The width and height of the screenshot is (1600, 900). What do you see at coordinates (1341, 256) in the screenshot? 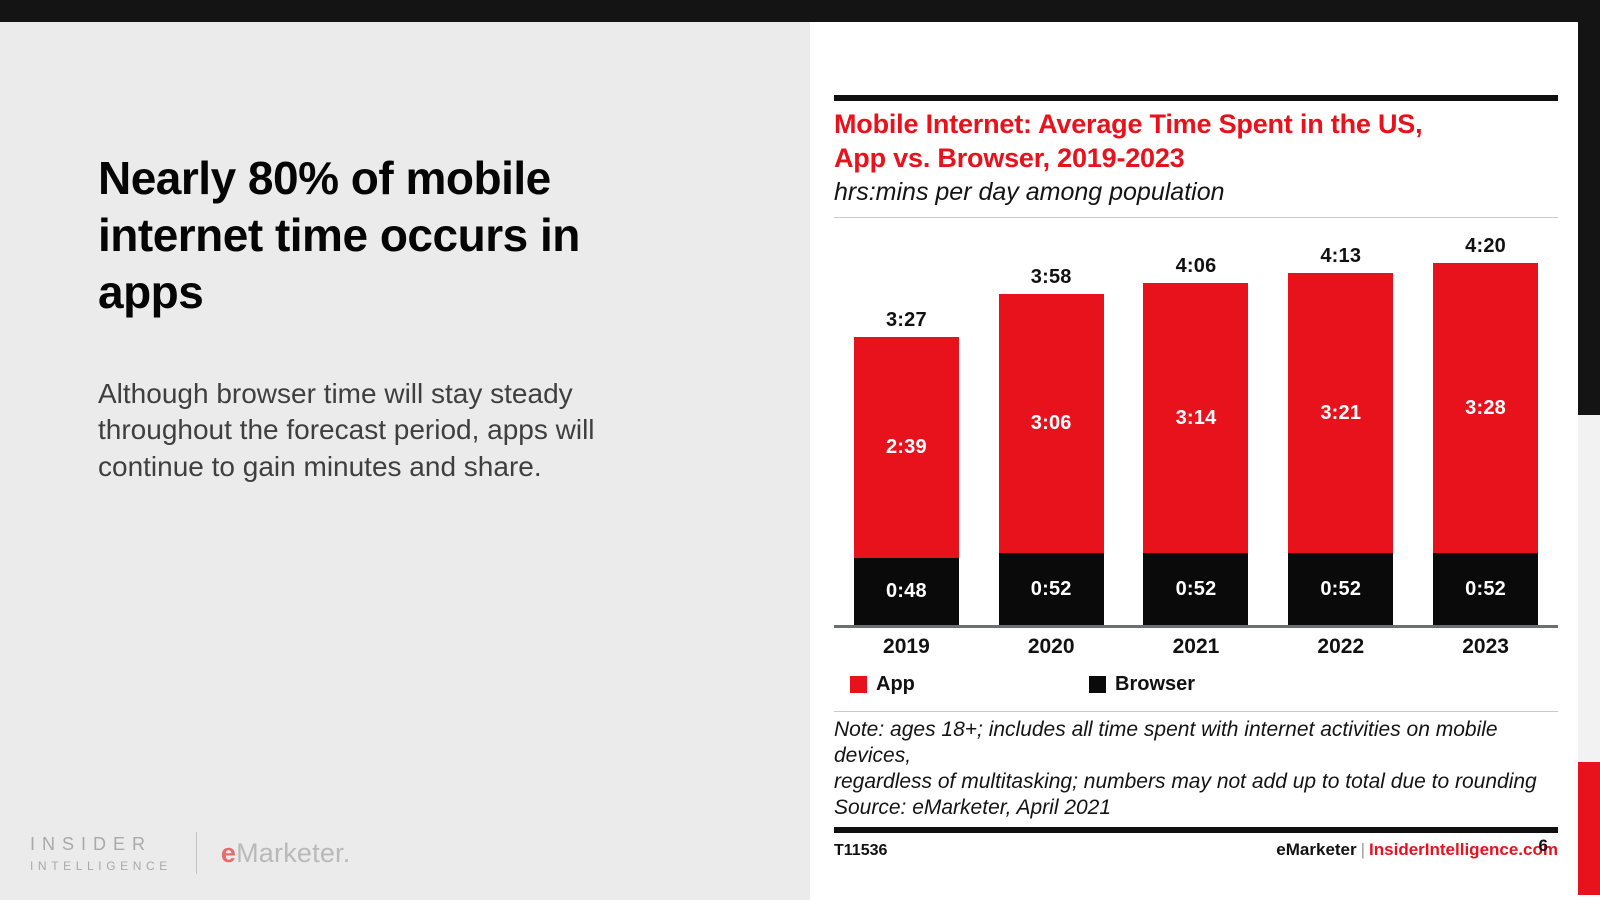
I see `bar-total-label: 4:13` at bounding box center [1341, 256].